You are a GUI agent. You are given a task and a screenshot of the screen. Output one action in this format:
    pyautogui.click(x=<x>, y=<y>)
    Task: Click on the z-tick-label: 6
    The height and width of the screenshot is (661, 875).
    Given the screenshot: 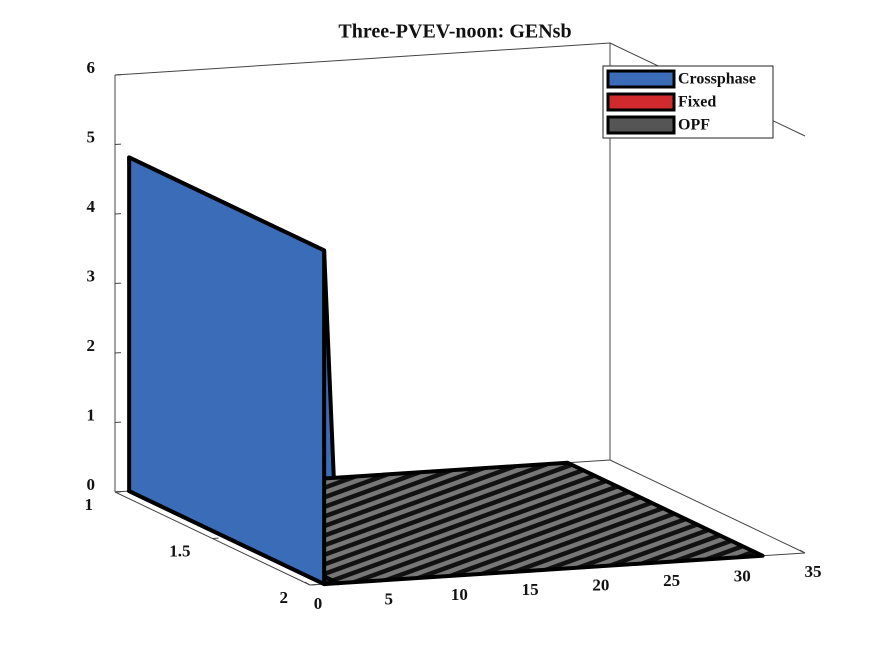 What is the action you would take?
    pyautogui.click(x=91, y=67)
    